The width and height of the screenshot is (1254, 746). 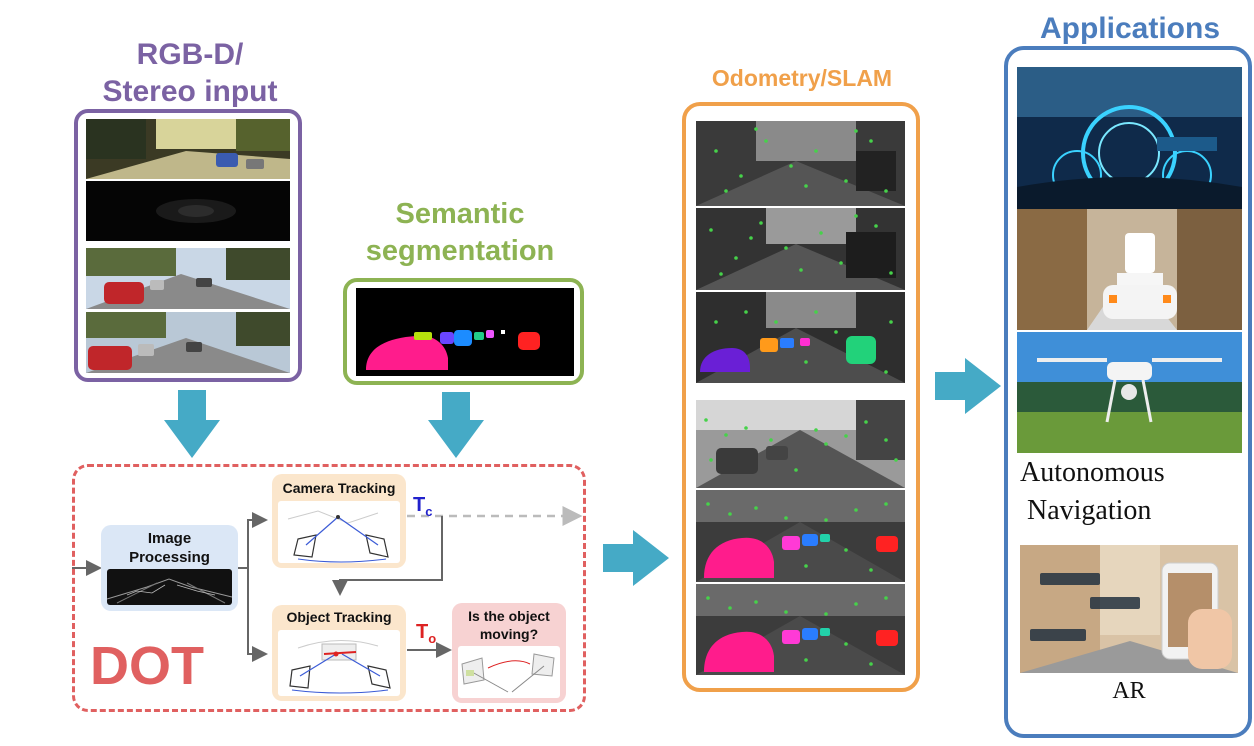 I want to click on dot-connectors, so click(x=327, y=584).